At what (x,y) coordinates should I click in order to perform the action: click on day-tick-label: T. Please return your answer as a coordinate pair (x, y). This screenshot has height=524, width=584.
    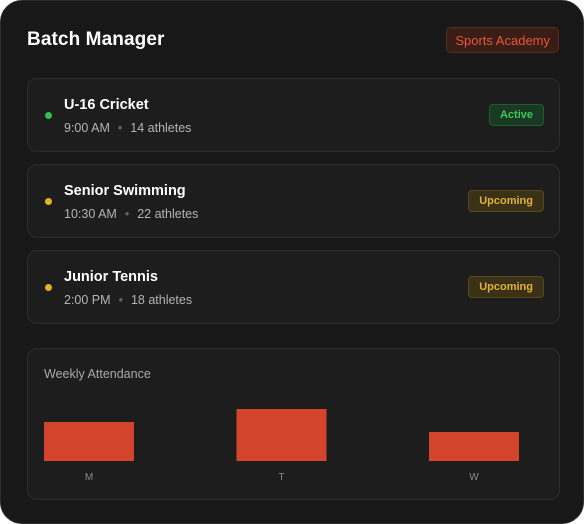
    Looking at the image, I should click on (281, 477).